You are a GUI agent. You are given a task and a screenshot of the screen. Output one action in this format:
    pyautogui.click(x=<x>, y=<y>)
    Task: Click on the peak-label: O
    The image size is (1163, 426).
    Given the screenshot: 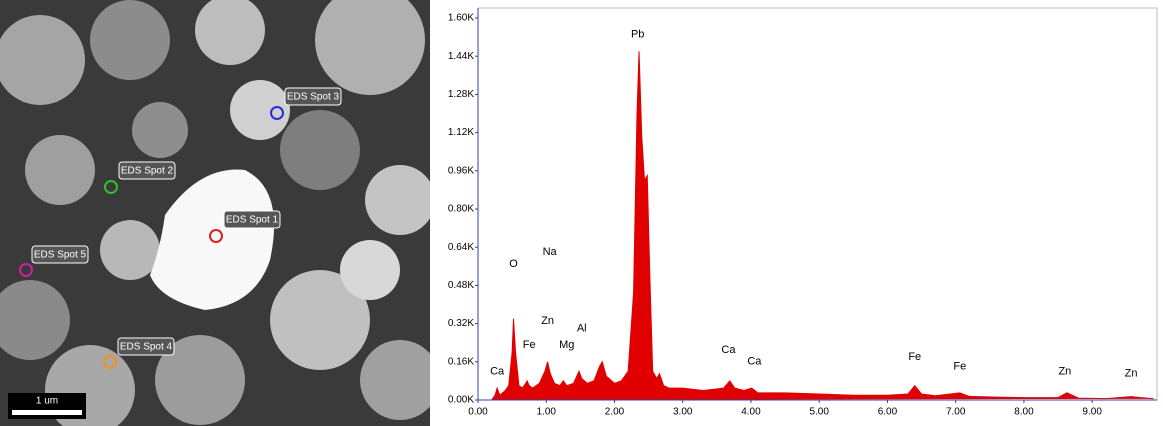 What is the action you would take?
    pyautogui.click(x=513, y=264)
    